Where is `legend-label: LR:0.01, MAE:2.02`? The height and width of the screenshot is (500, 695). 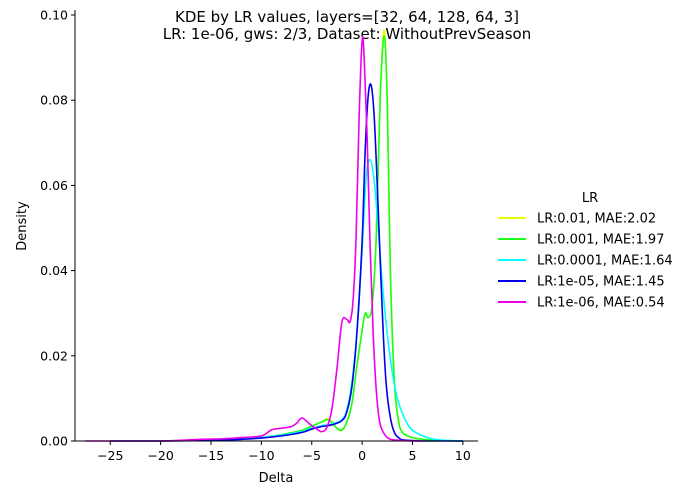
legend-label: LR:0.01, MAE:2.02 is located at coordinates (596, 219).